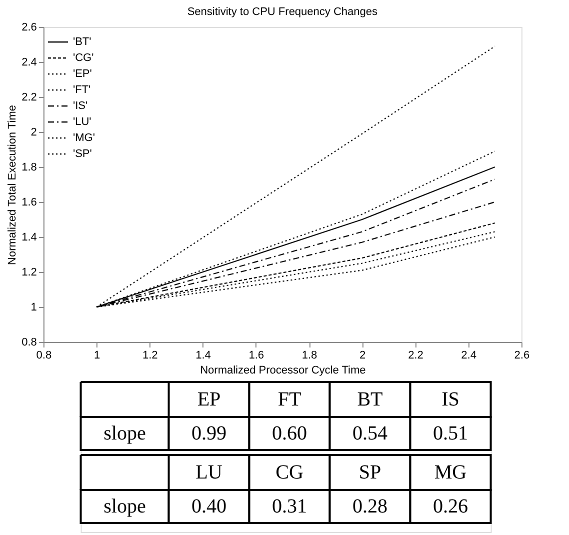 The image size is (569, 535). I want to click on text: CG, so click(290, 473).